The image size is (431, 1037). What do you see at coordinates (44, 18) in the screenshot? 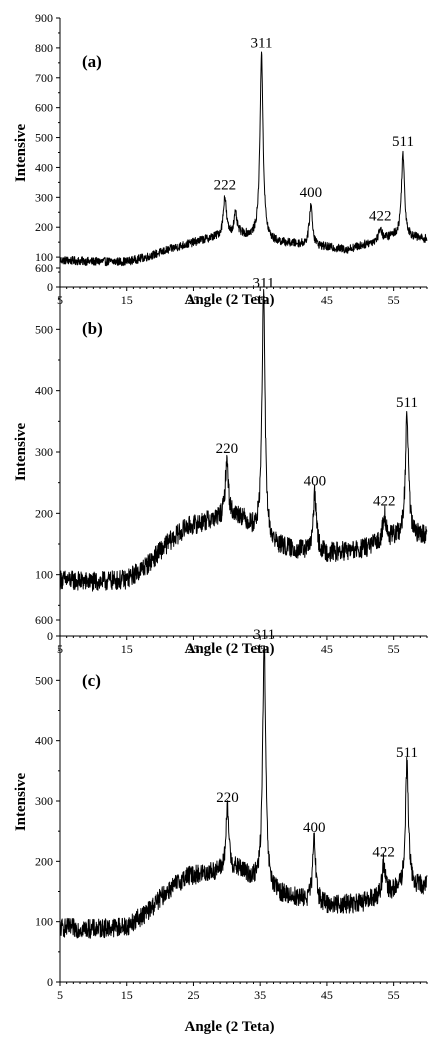
I see `y-tick-label: 900` at bounding box center [44, 18].